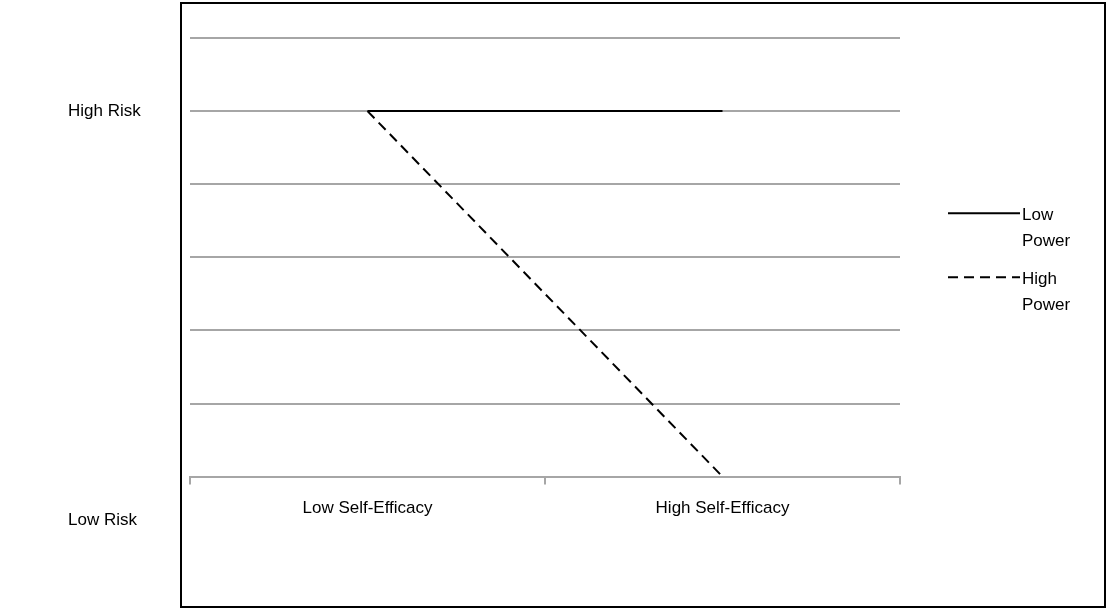  What do you see at coordinates (1046, 227) in the screenshot?
I see `legend-label: Low Power` at bounding box center [1046, 227].